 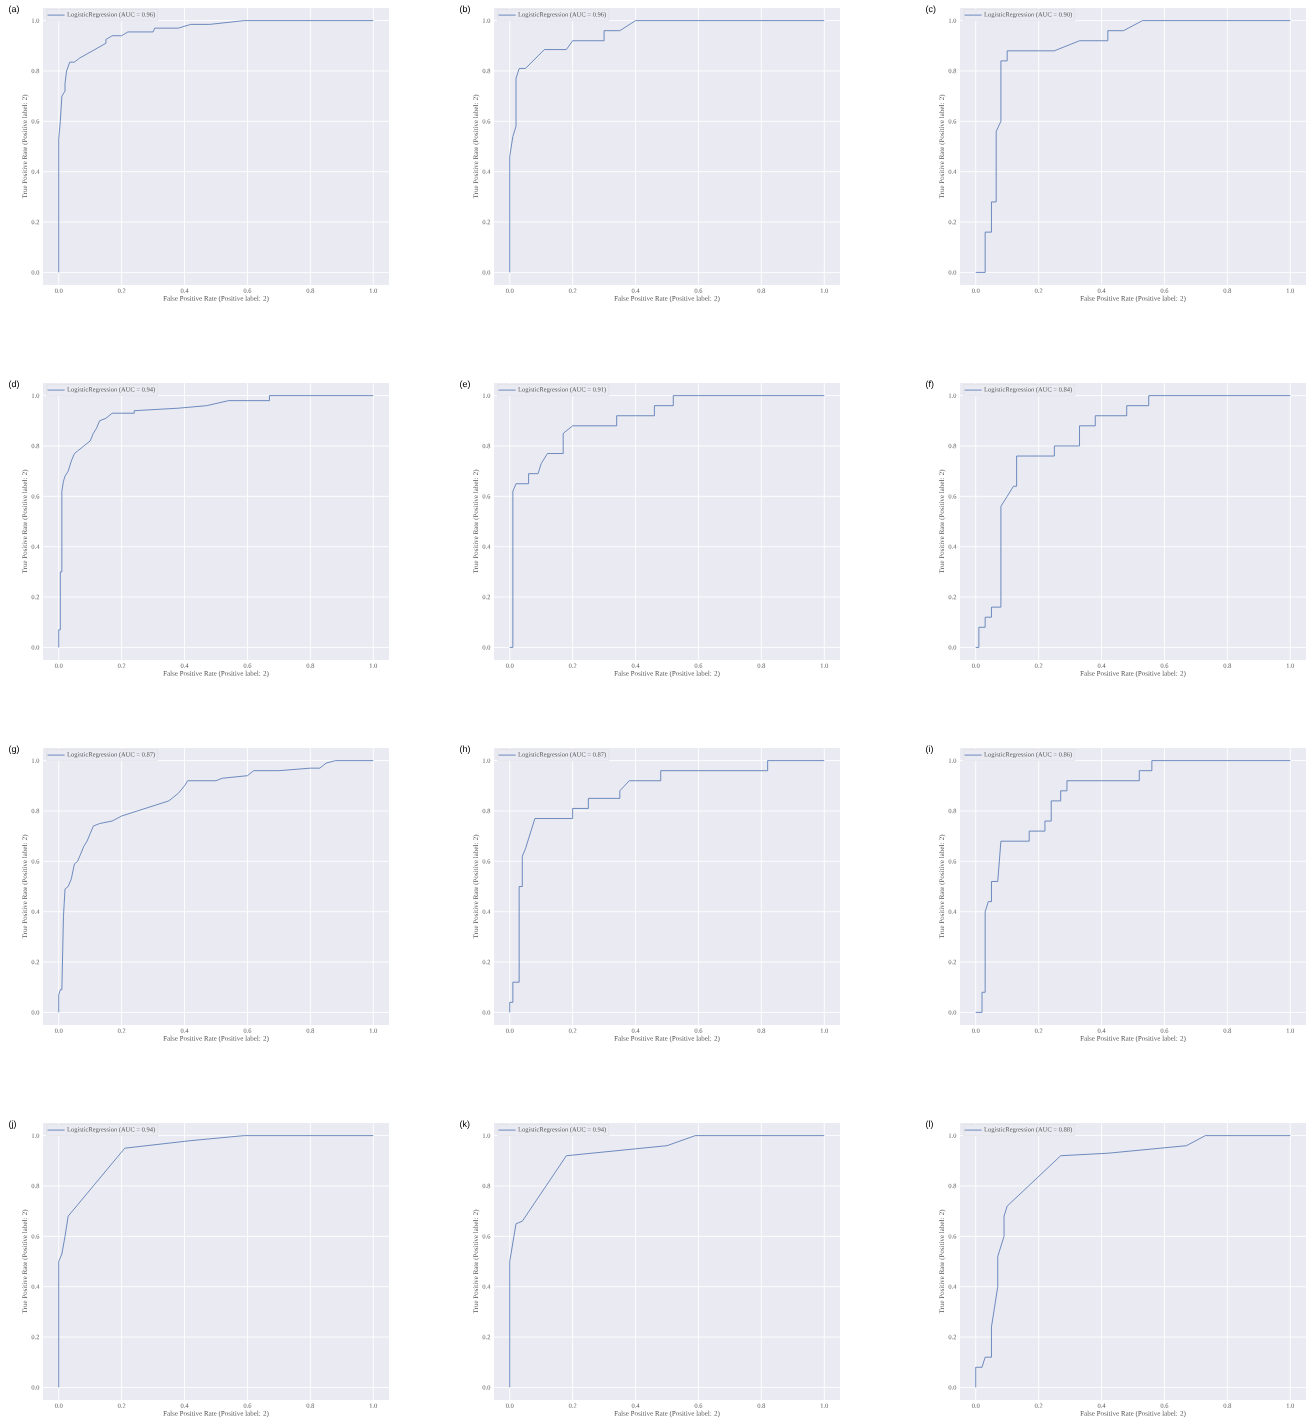 I want to click on chart-title: (b), so click(x=465, y=9).